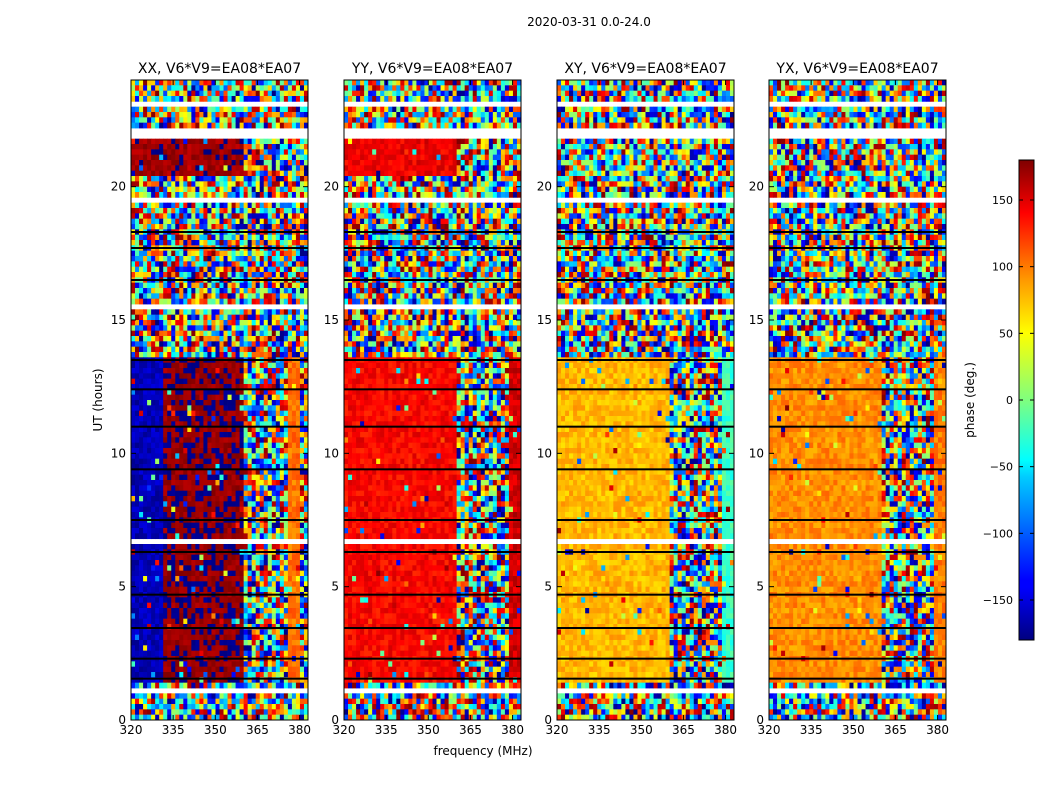 The width and height of the screenshot is (1050, 800). What do you see at coordinates (998, 533) in the screenshot?
I see `colorbar-tick-label: −100` at bounding box center [998, 533].